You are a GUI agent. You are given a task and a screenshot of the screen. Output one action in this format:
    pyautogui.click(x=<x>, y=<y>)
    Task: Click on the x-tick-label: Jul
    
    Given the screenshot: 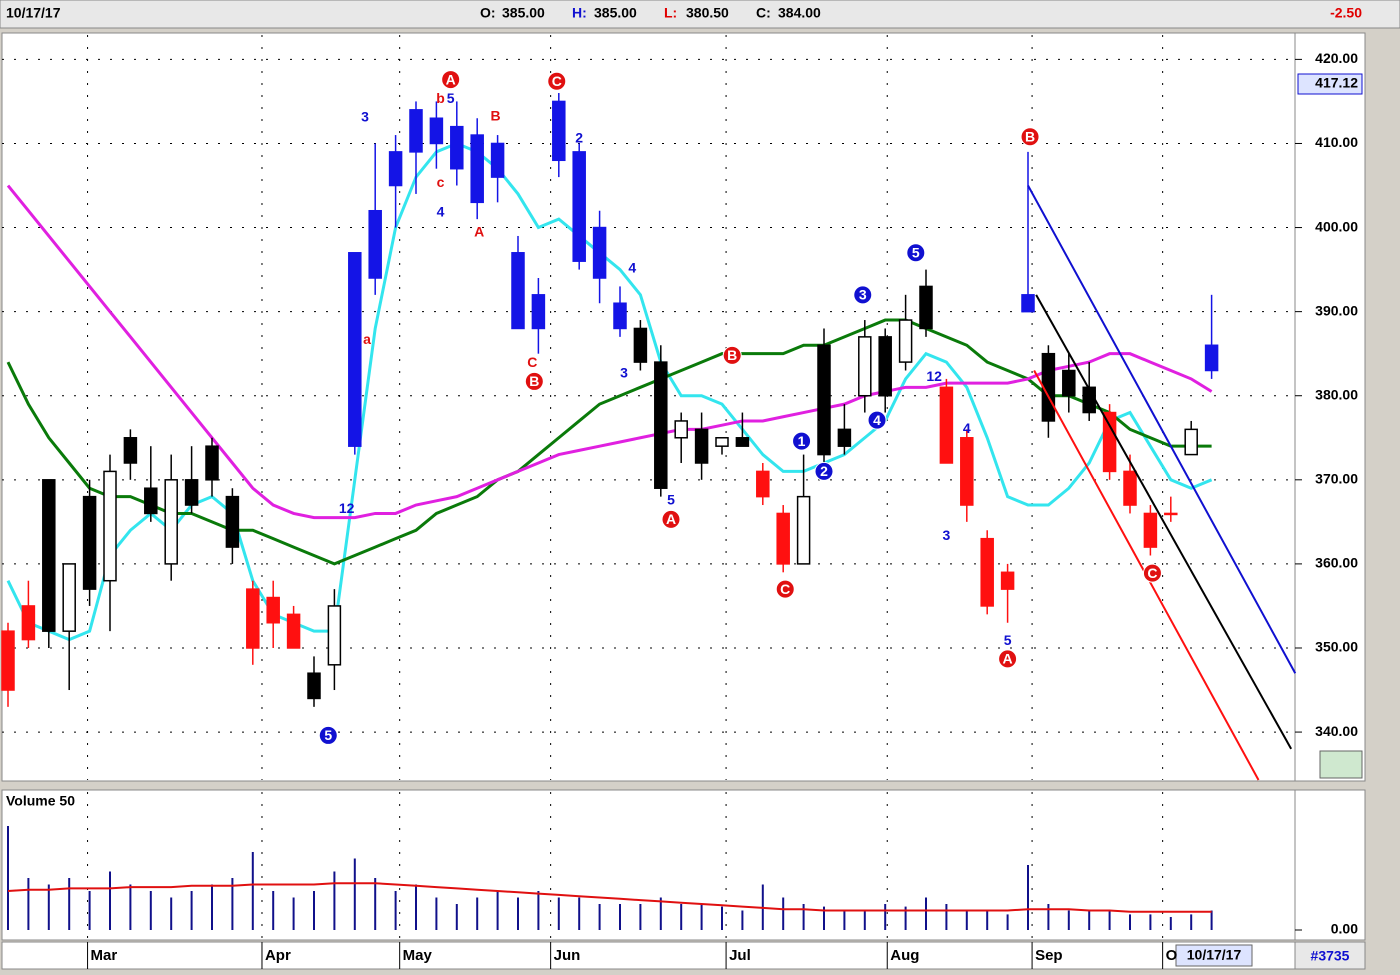 What is the action you would take?
    pyautogui.click(x=740, y=955)
    